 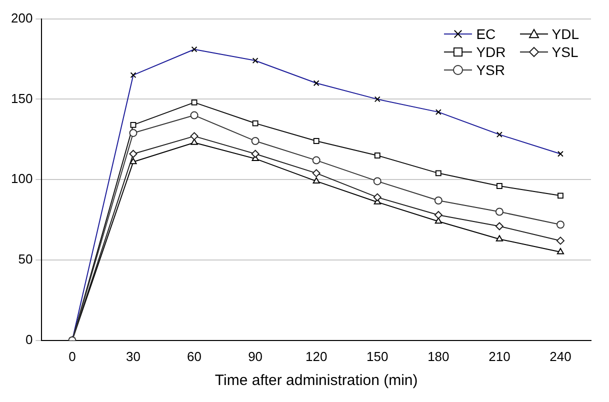 I want to click on y-tick-label: 200, so click(x=21, y=18).